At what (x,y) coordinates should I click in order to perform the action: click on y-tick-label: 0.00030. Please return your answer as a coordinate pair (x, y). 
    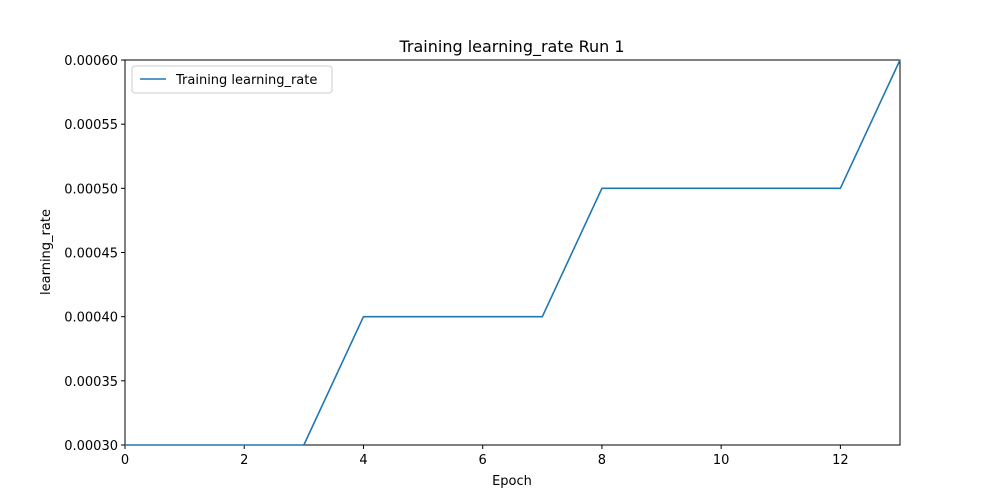
    Looking at the image, I should click on (91, 446).